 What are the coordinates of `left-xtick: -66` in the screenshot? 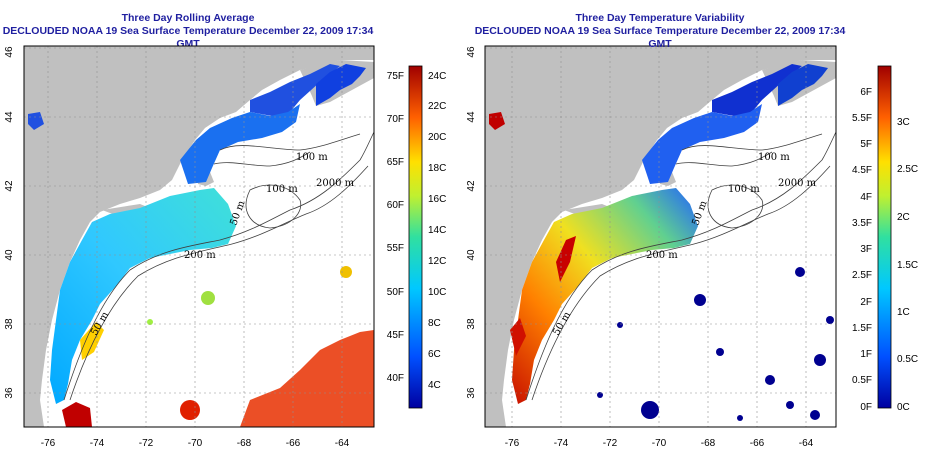 It's located at (293, 443).